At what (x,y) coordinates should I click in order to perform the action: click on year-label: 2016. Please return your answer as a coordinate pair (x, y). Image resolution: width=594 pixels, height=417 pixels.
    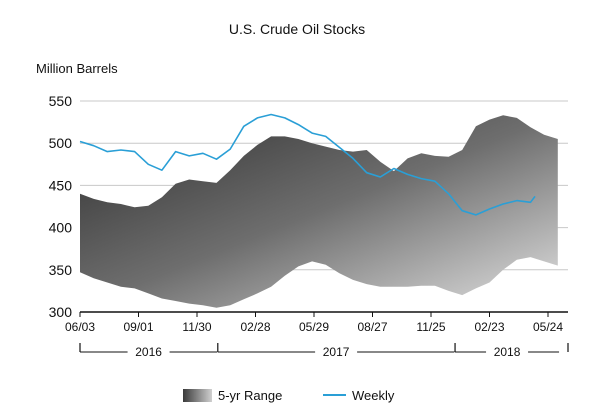
    Looking at the image, I should click on (148, 352).